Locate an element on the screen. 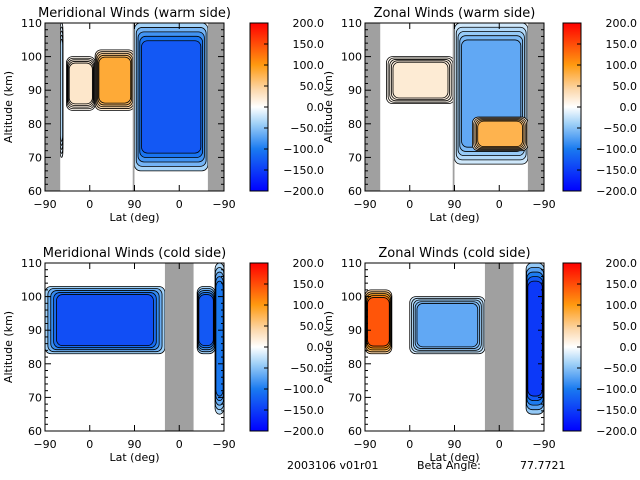 This screenshot has height=480, width=640. beta-angle-value: 77.7721 is located at coordinates (543, 465).